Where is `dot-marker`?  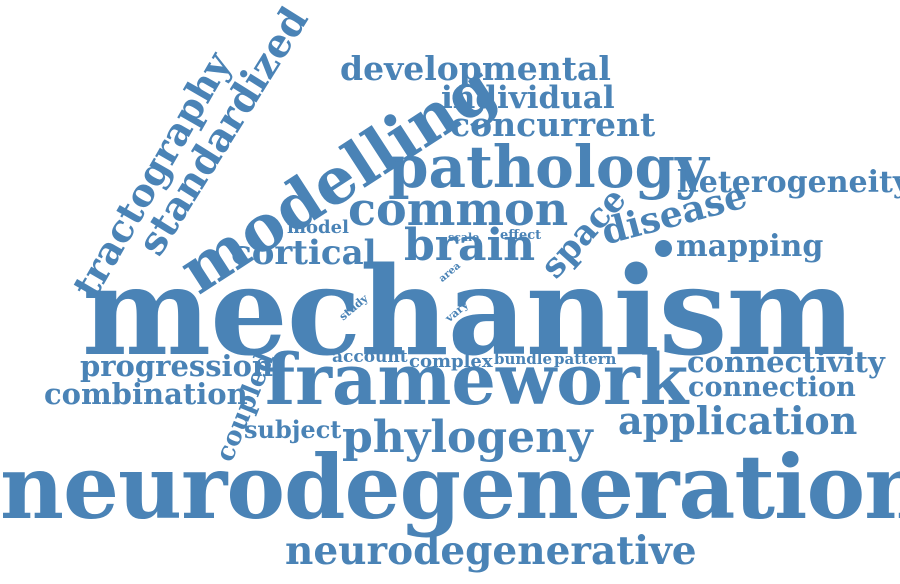 dot-marker is located at coordinates (663, 248).